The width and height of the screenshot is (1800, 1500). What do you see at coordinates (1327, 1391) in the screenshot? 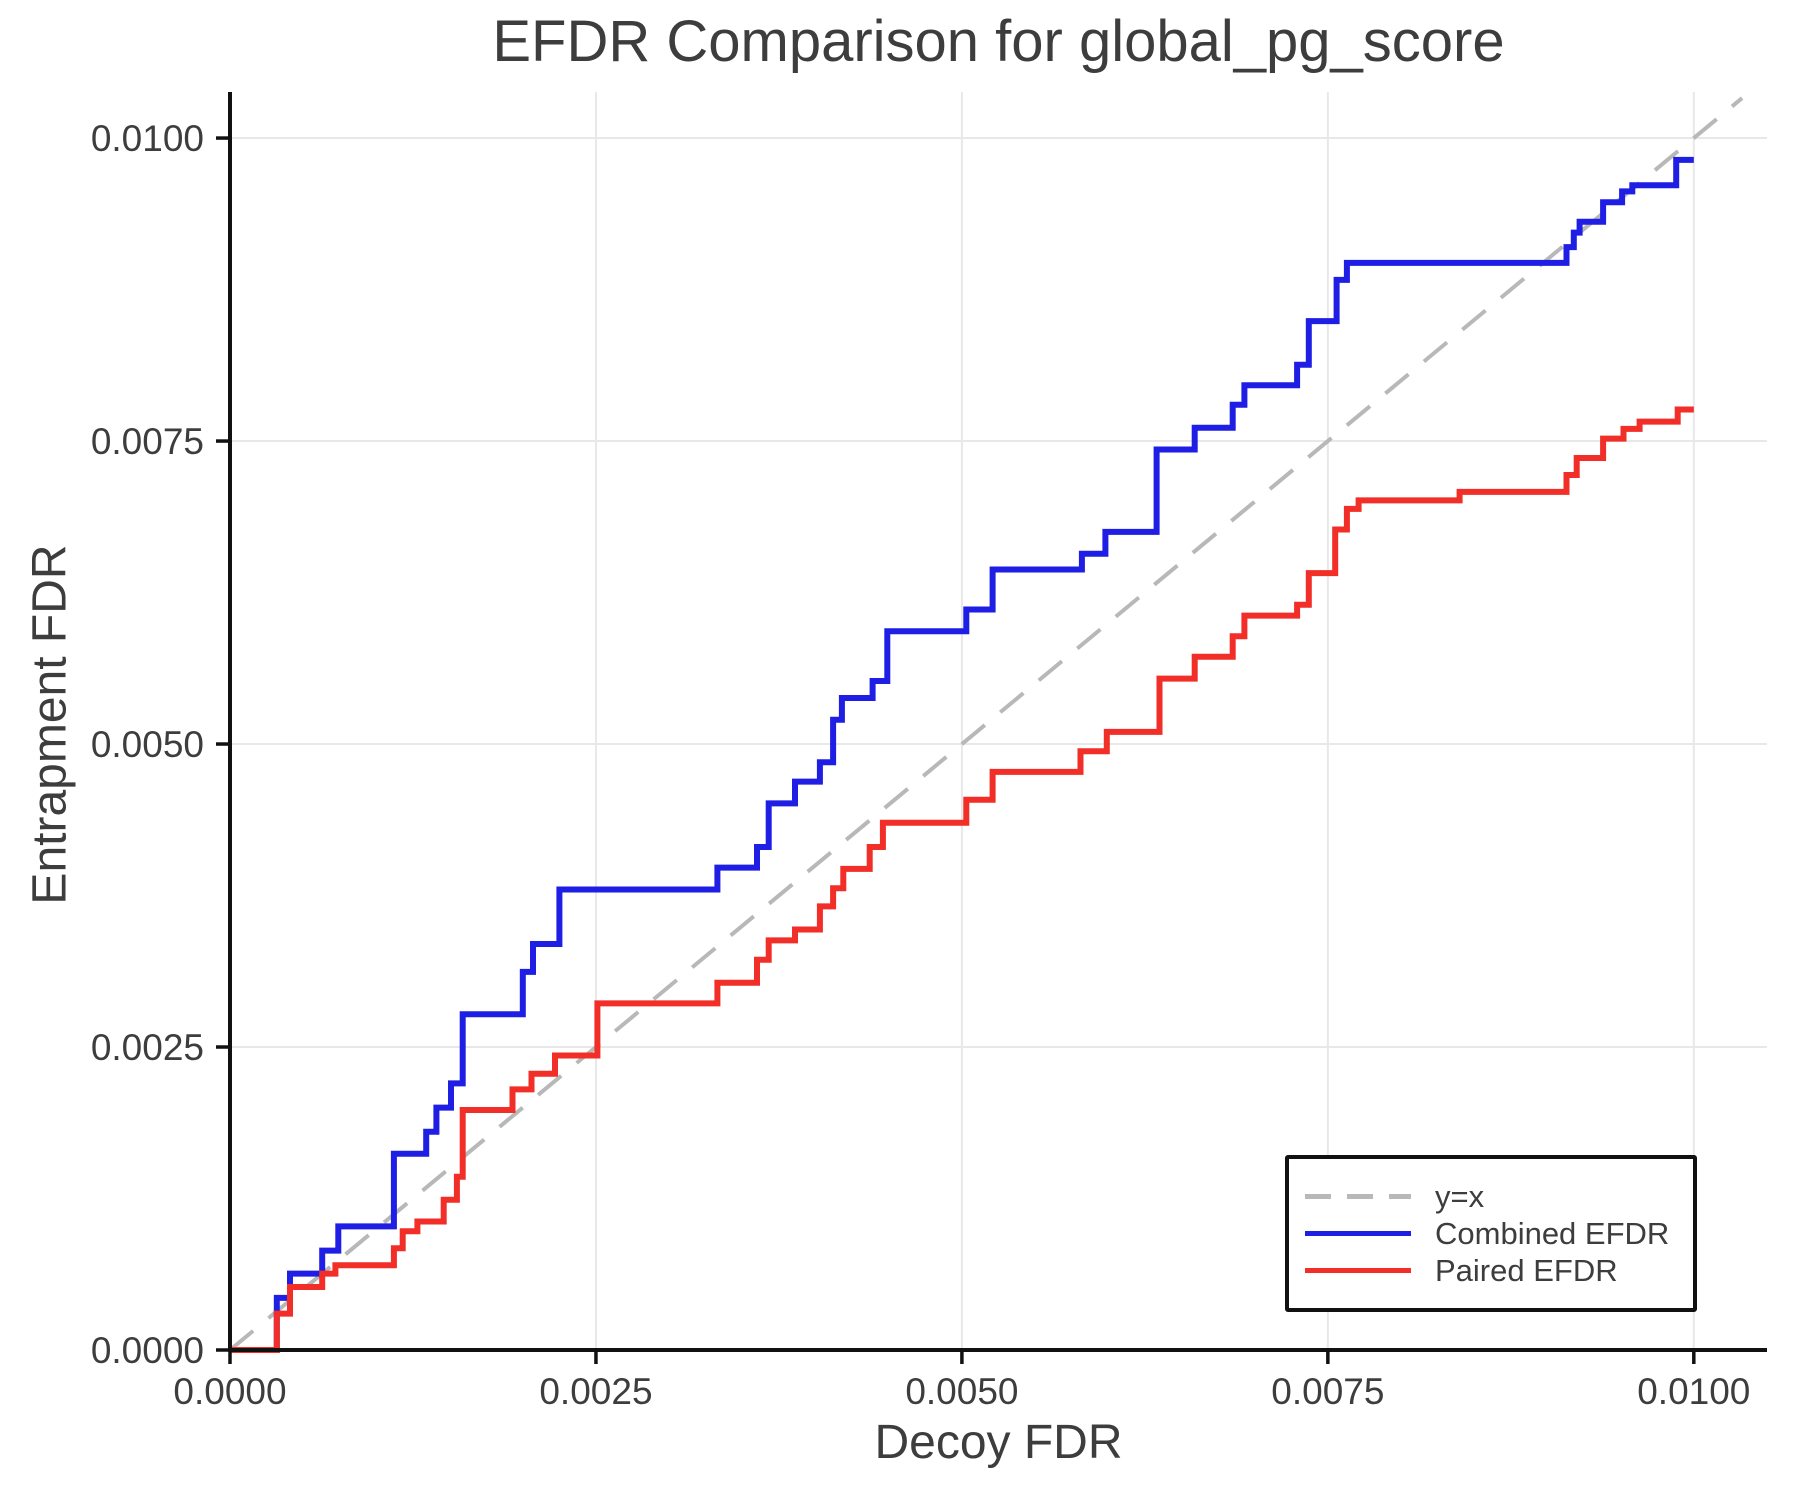
I see `x-tick-label: 0.0075` at bounding box center [1327, 1391].